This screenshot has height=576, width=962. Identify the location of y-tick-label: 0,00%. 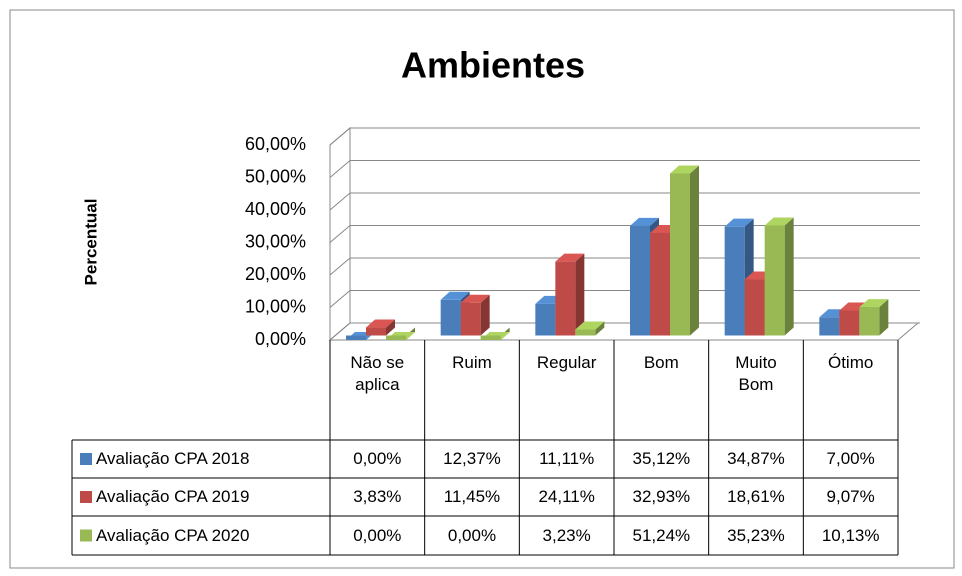
(280, 339).